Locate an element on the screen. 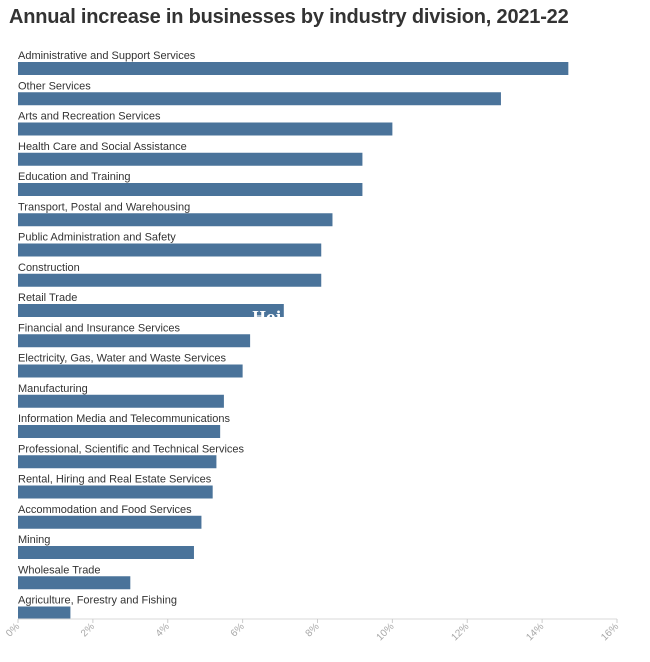  category-label: Agriculture, Forestry and Fishing is located at coordinates (97, 601).